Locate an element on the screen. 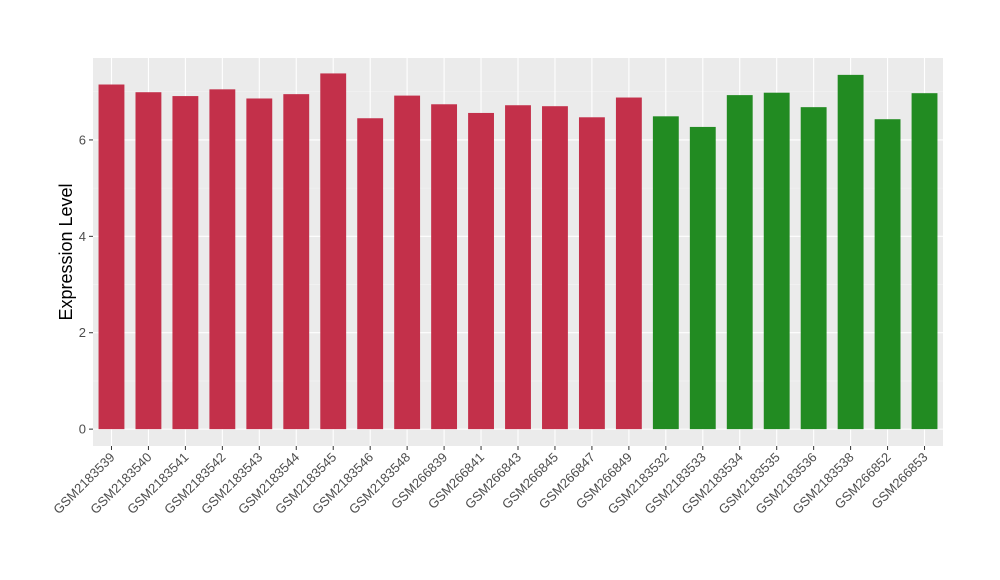  bar-GSM2183545 is located at coordinates (333, 251).